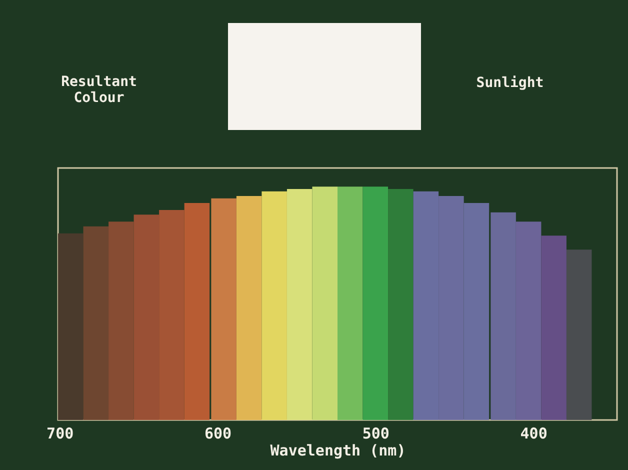 The height and width of the screenshot is (470, 628). What do you see at coordinates (99, 90) in the screenshot?
I see `text: Resultant Colour` at bounding box center [99, 90].